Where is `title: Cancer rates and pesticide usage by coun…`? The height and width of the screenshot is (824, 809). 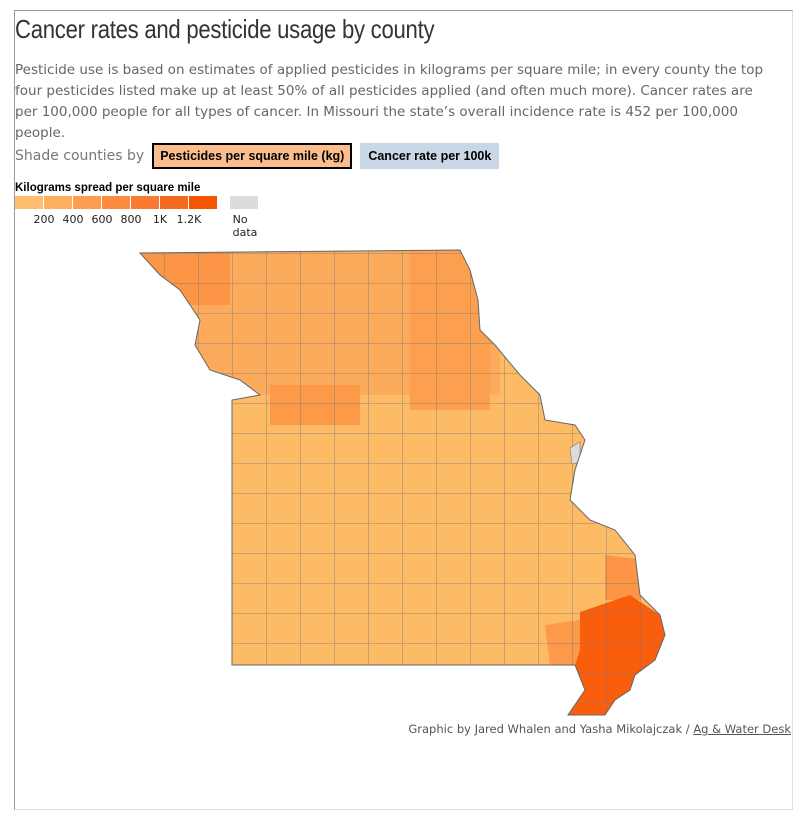
title: Cancer rates and pesticide usage by coun… is located at coordinates (225, 29).